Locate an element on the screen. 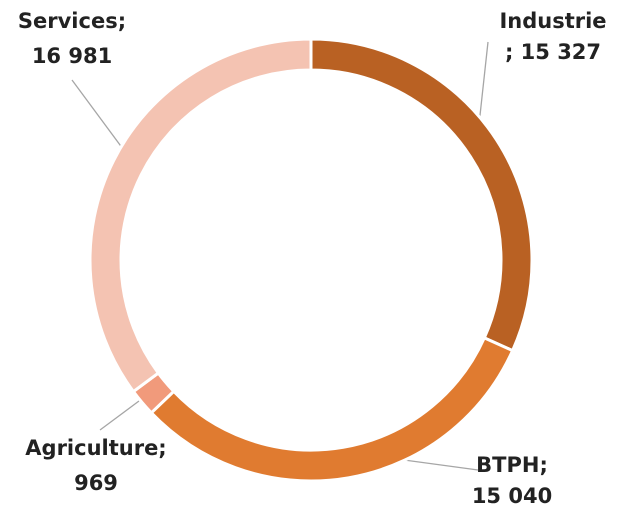  data-label: 16 981 is located at coordinates (72, 56).